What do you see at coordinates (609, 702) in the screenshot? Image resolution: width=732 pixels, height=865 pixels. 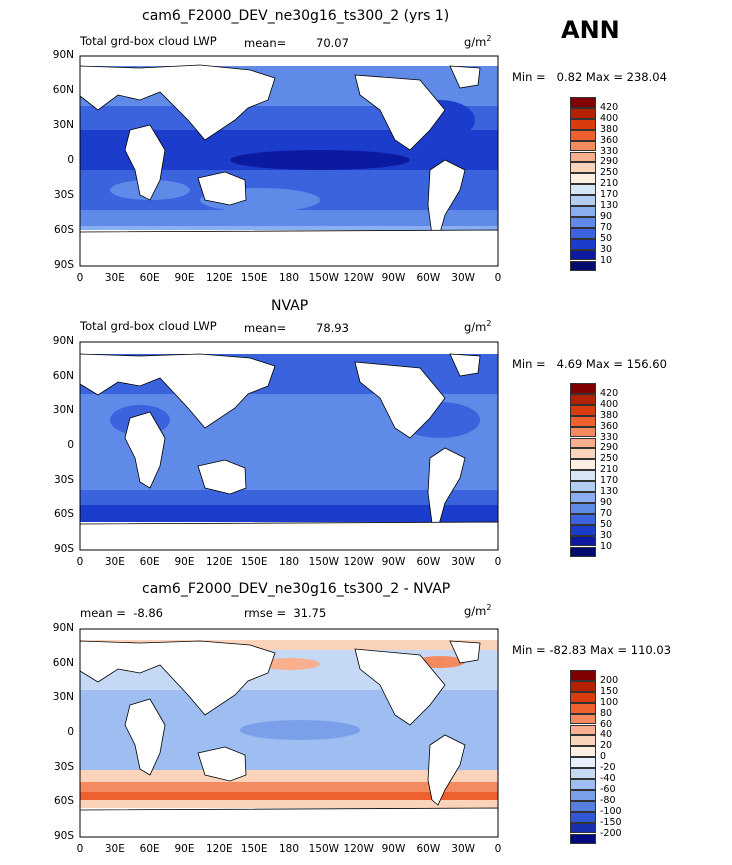 I see `panel3-colorbar-label: 100` at bounding box center [609, 702].